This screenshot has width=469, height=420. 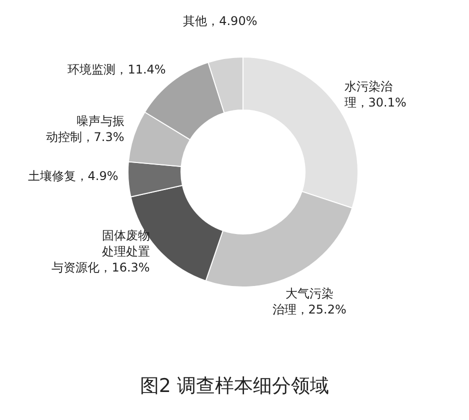 I want to click on slice-label: 其他，4.90%, so click(x=220, y=21).